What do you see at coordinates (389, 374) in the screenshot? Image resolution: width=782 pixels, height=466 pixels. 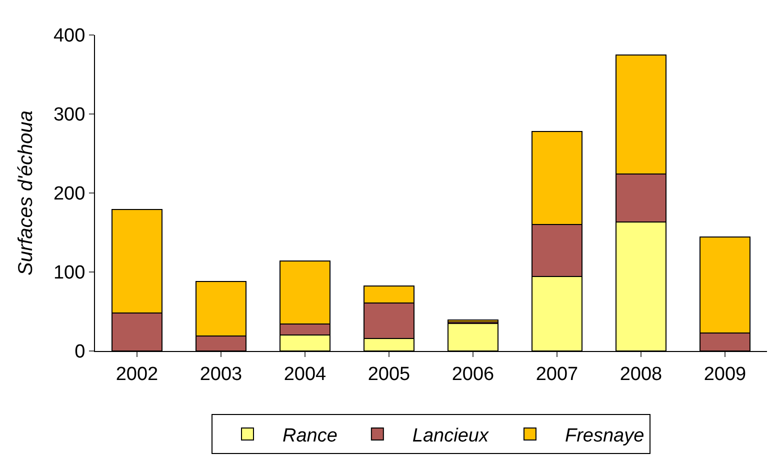 I see `x-tick-label: 2005` at bounding box center [389, 374].